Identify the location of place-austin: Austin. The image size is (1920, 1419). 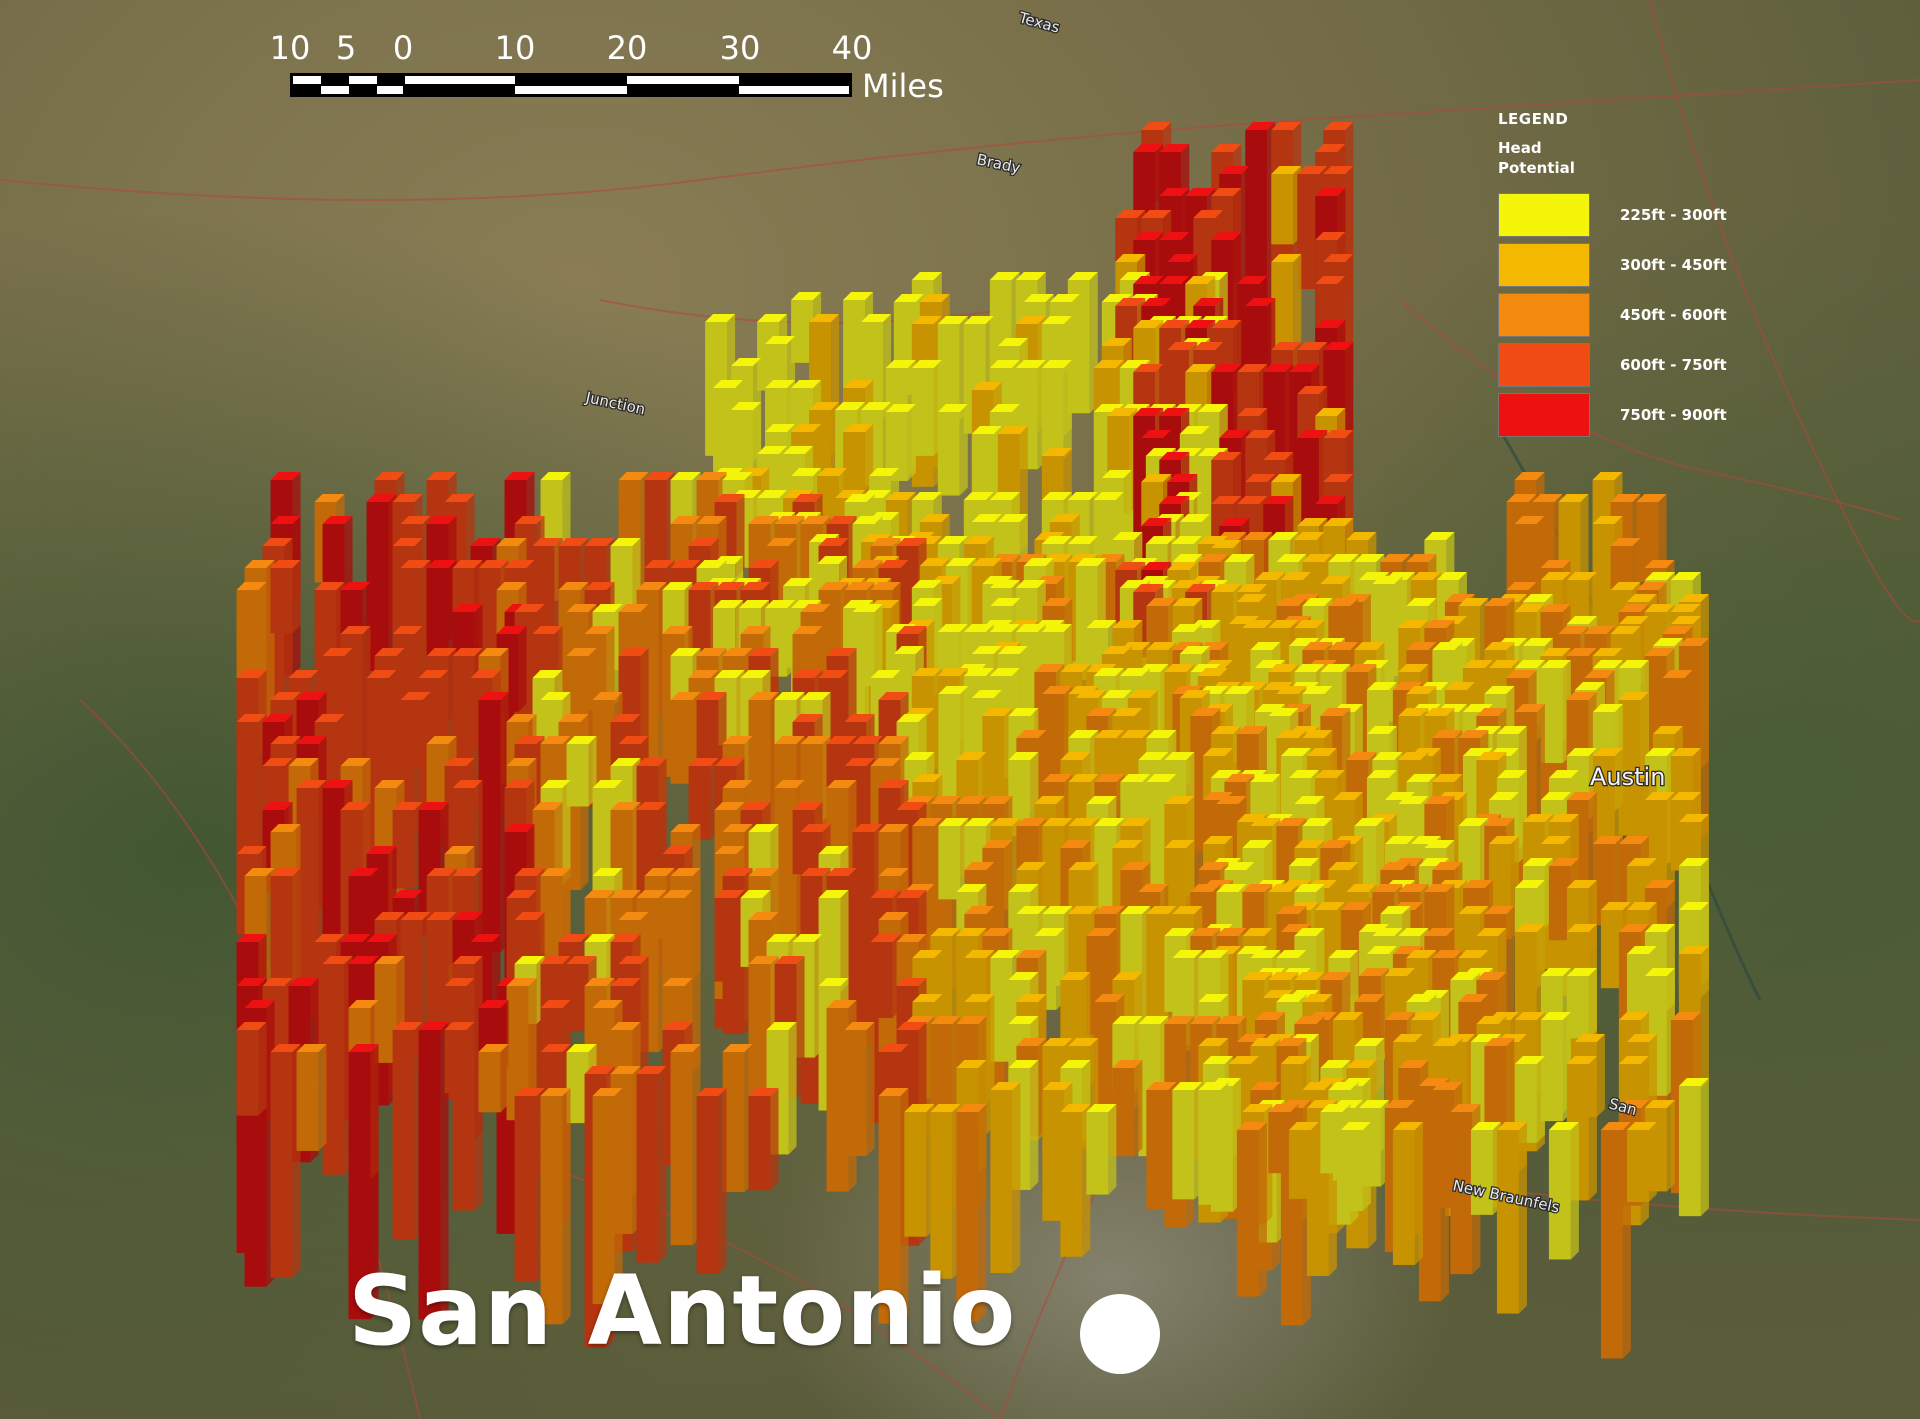
(1627, 777).